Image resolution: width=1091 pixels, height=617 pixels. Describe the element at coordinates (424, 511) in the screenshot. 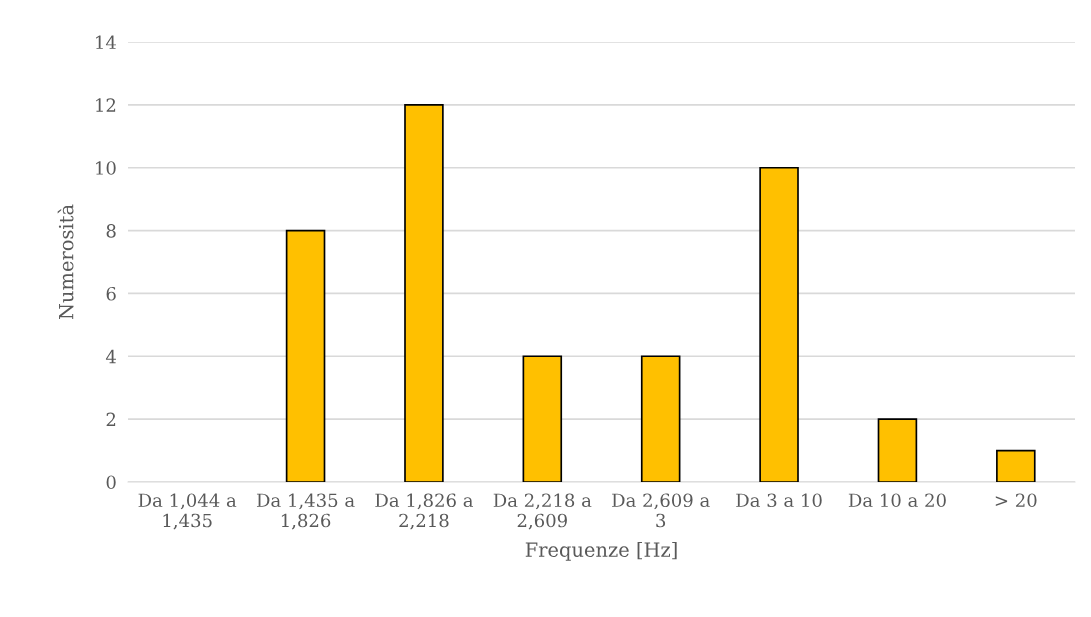

I see `x-tick-label: Da 1,826 a 2,218` at that location.